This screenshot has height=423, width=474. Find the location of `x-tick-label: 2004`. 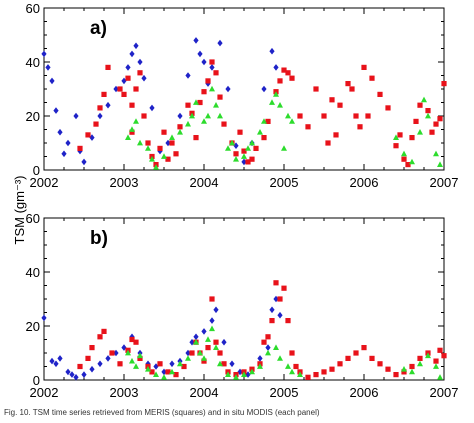

x-tick-label: 2004 is located at coordinates (204, 392).